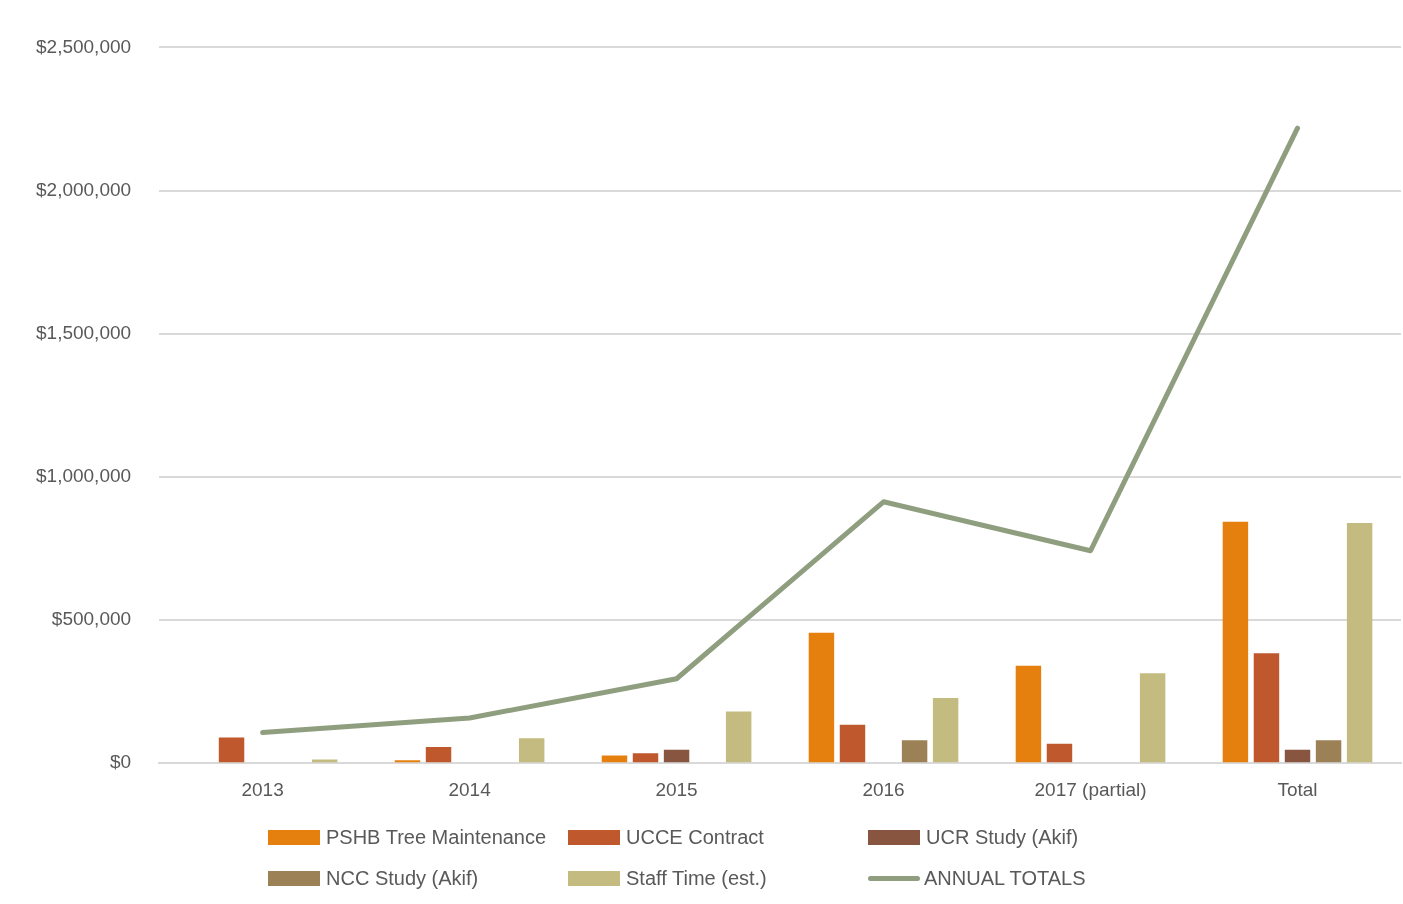 The width and height of the screenshot is (1403, 904). Describe the element at coordinates (262, 789) in the screenshot. I see `x-tick-label: 2013` at that location.